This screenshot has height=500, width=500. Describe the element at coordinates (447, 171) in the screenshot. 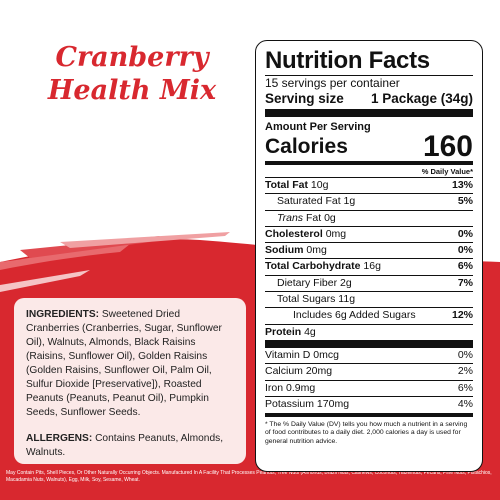

I see `daily-value-header: % Daily Value*` at that location.